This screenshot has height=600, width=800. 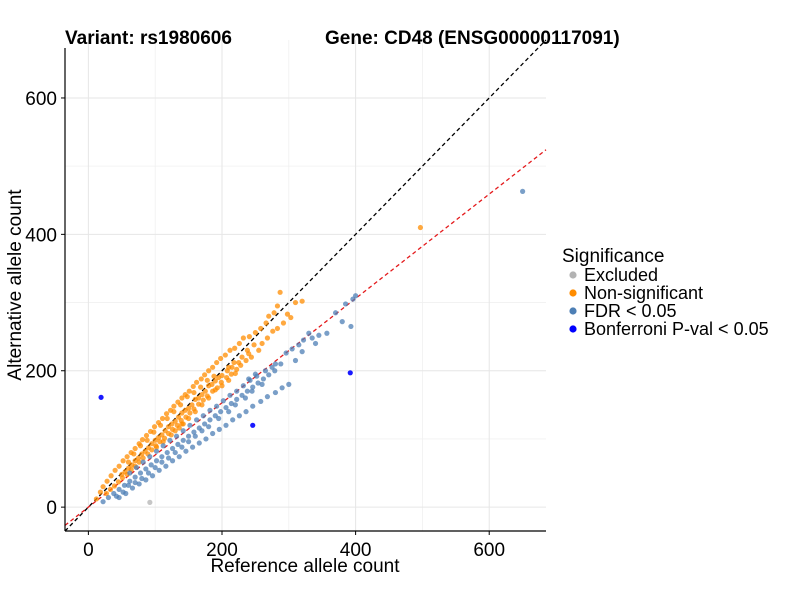 What do you see at coordinates (356, 550) in the screenshot?
I see `x-tick-label: 400` at bounding box center [356, 550].